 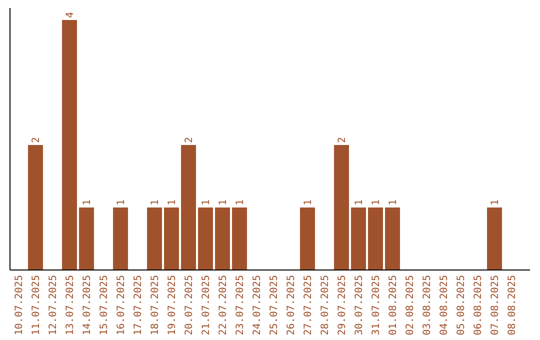 What do you see at coordinates (512, 305) in the screenshot?
I see `x-tick-label: 08.08.2025` at bounding box center [512, 305].